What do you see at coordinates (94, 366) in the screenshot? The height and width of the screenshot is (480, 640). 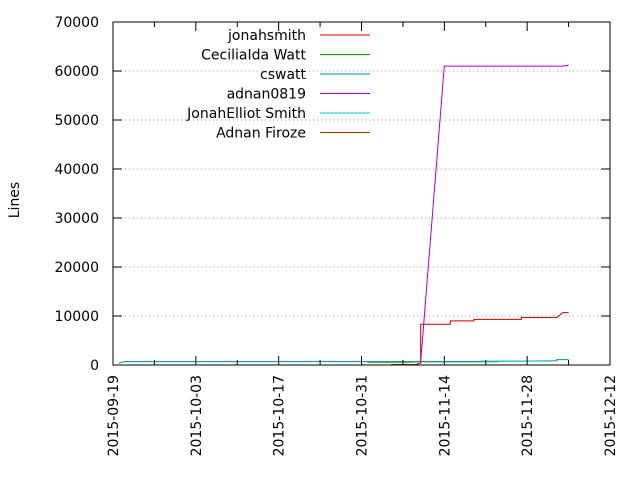 I see `y-tick-label: 0` at bounding box center [94, 366].